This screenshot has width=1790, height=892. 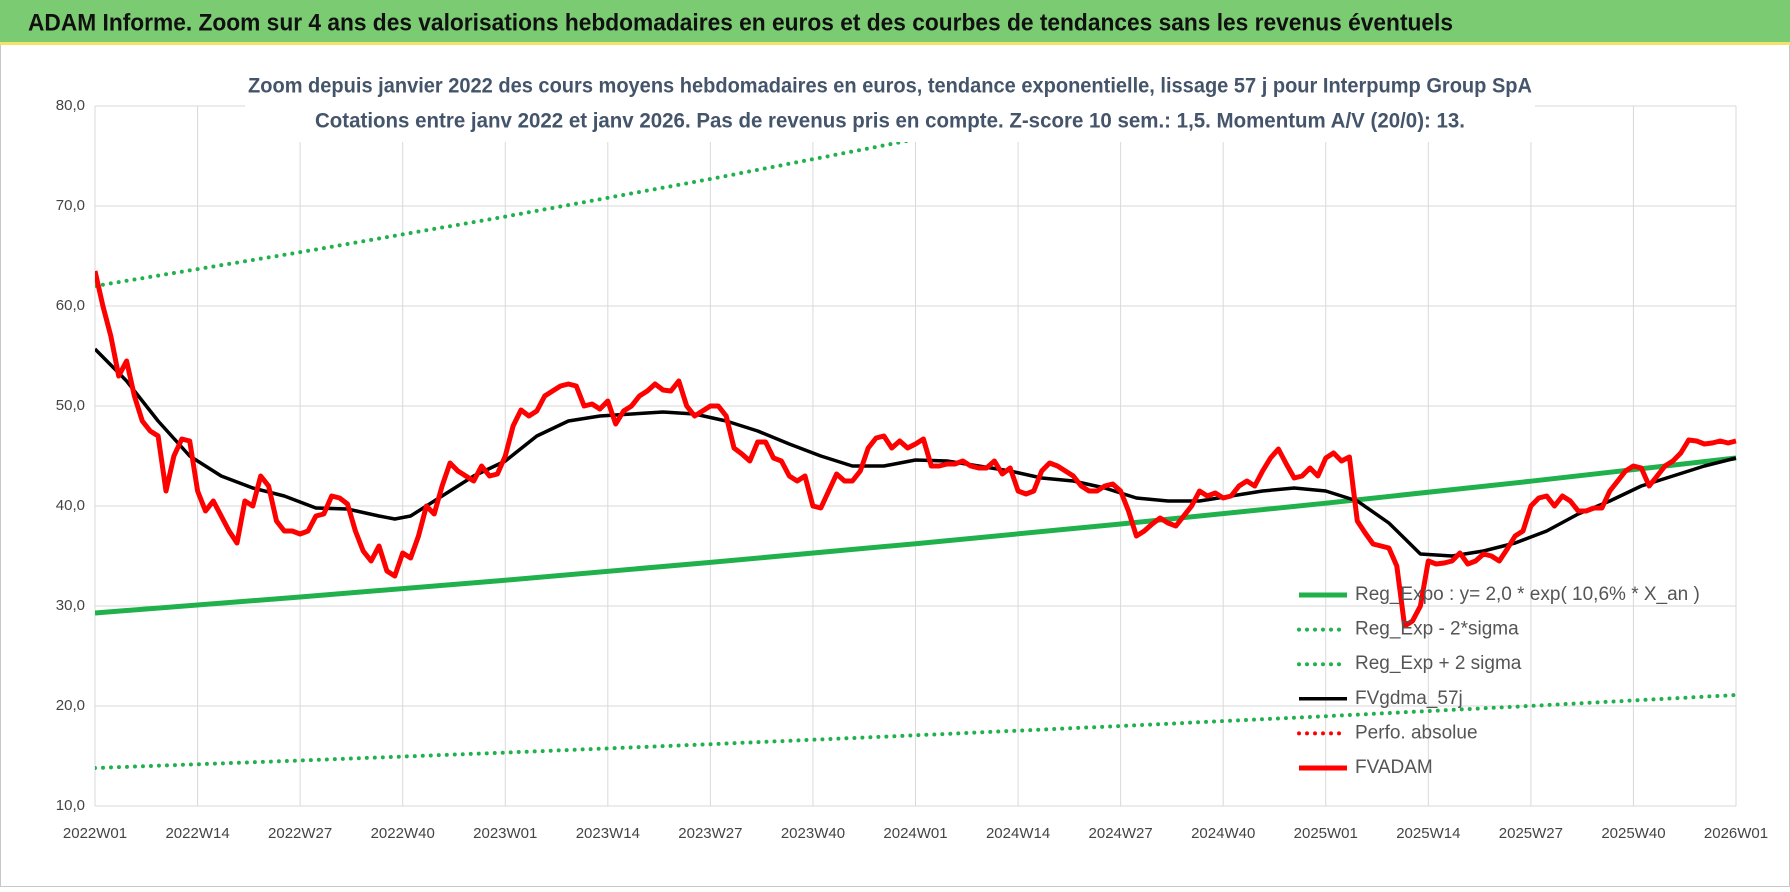 What do you see at coordinates (608, 833) in the screenshot?
I see `x-tick-label: 2023W14` at bounding box center [608, 833].